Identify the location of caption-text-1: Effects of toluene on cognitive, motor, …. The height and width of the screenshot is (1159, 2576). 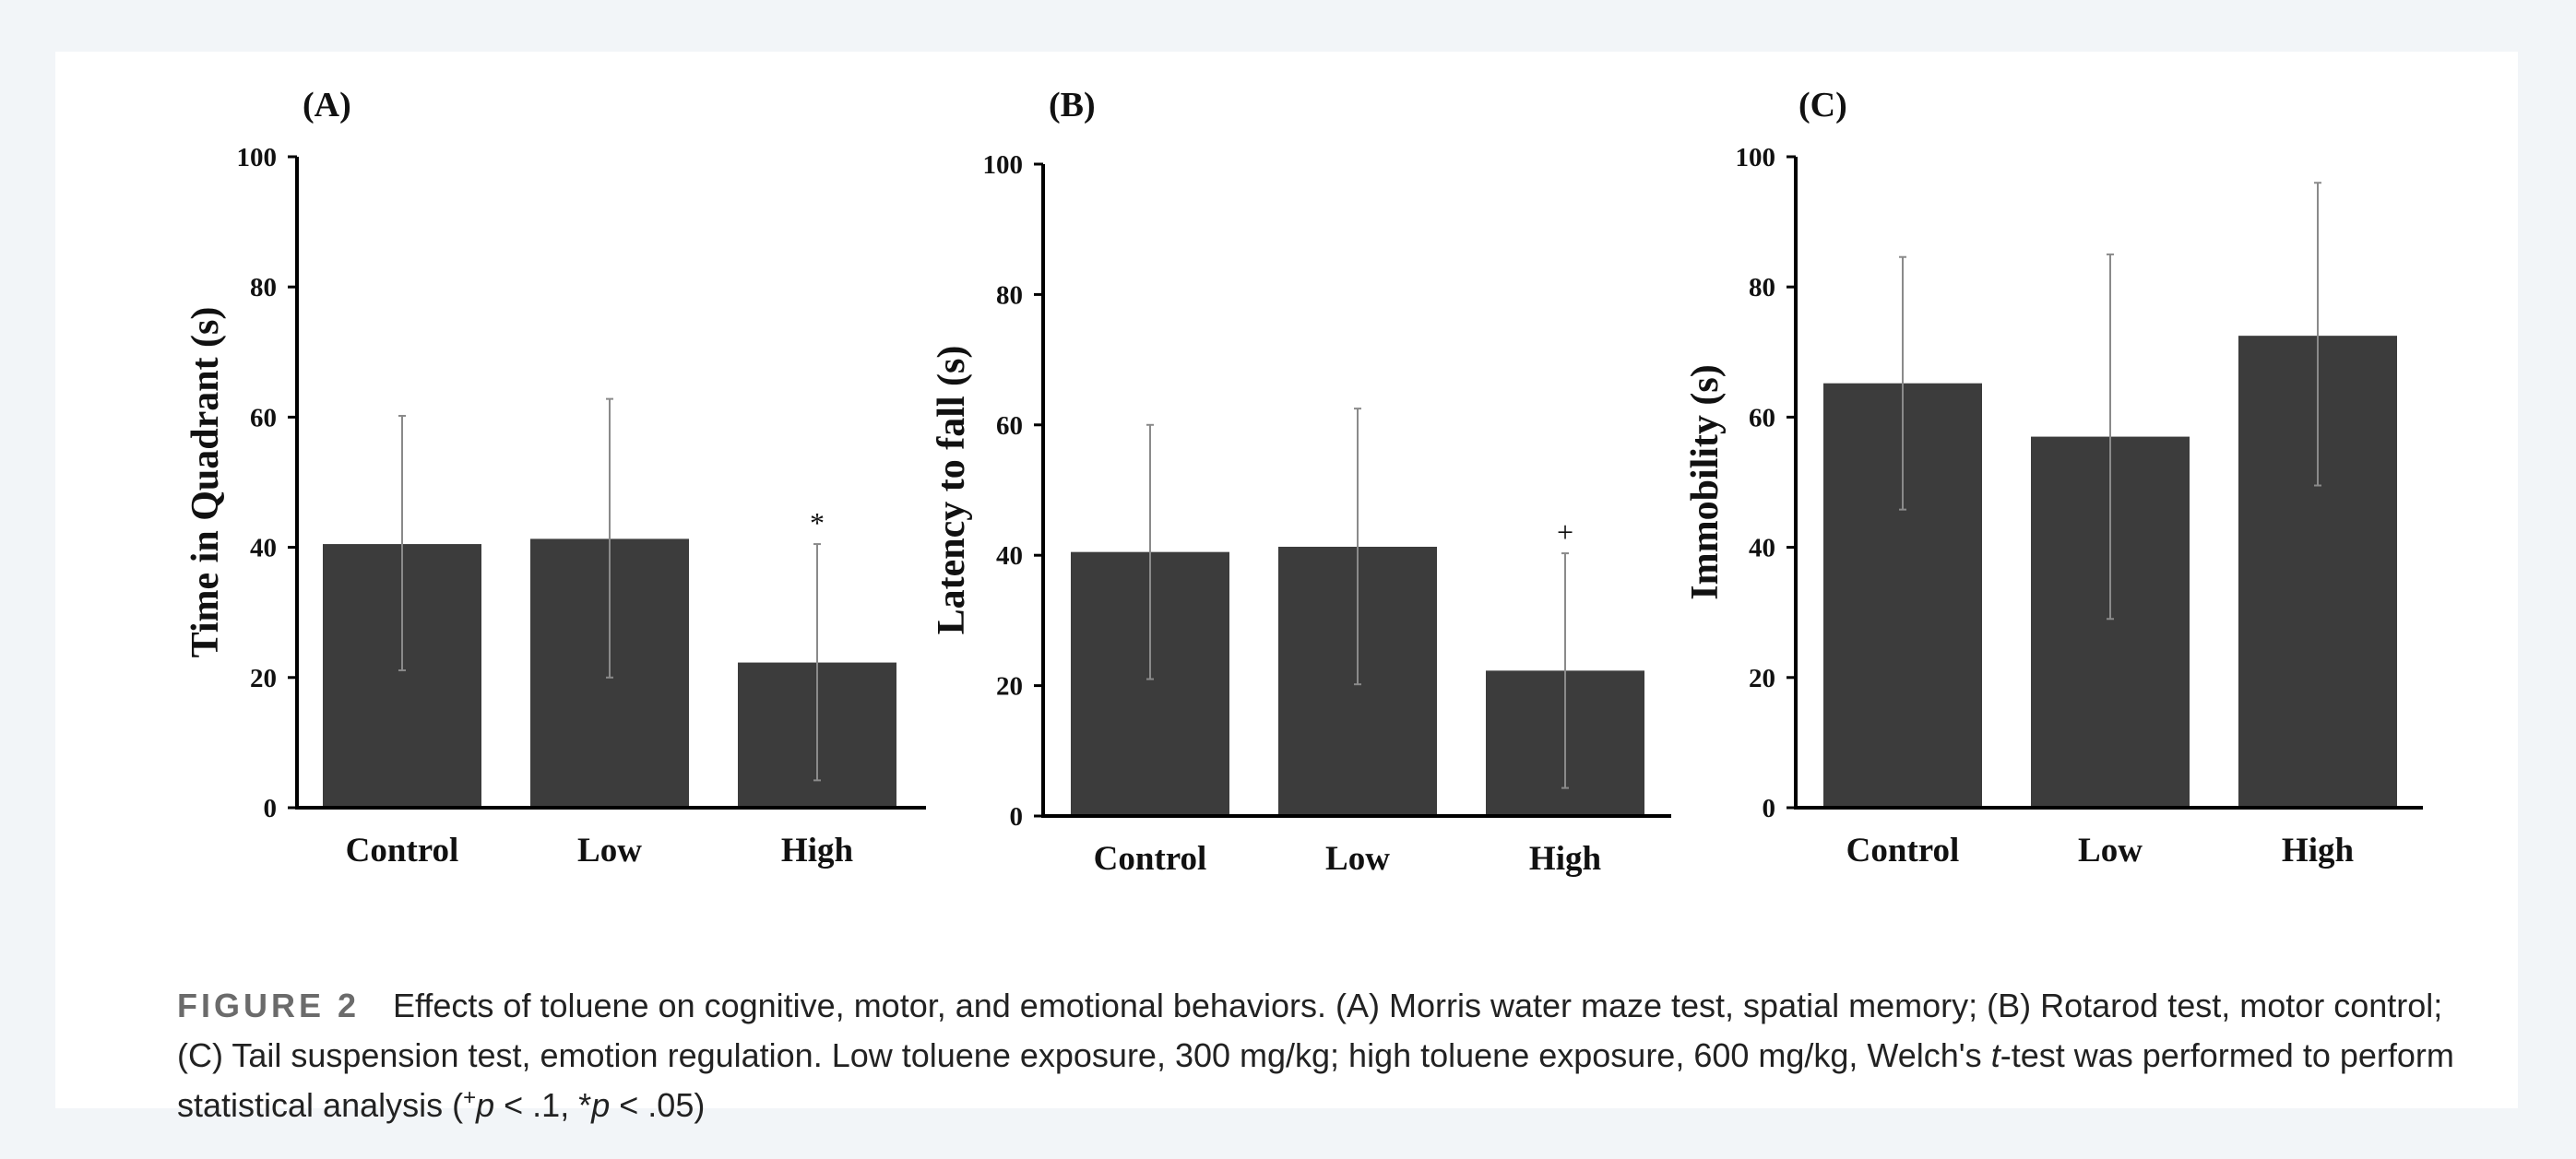
(1310, 1030).